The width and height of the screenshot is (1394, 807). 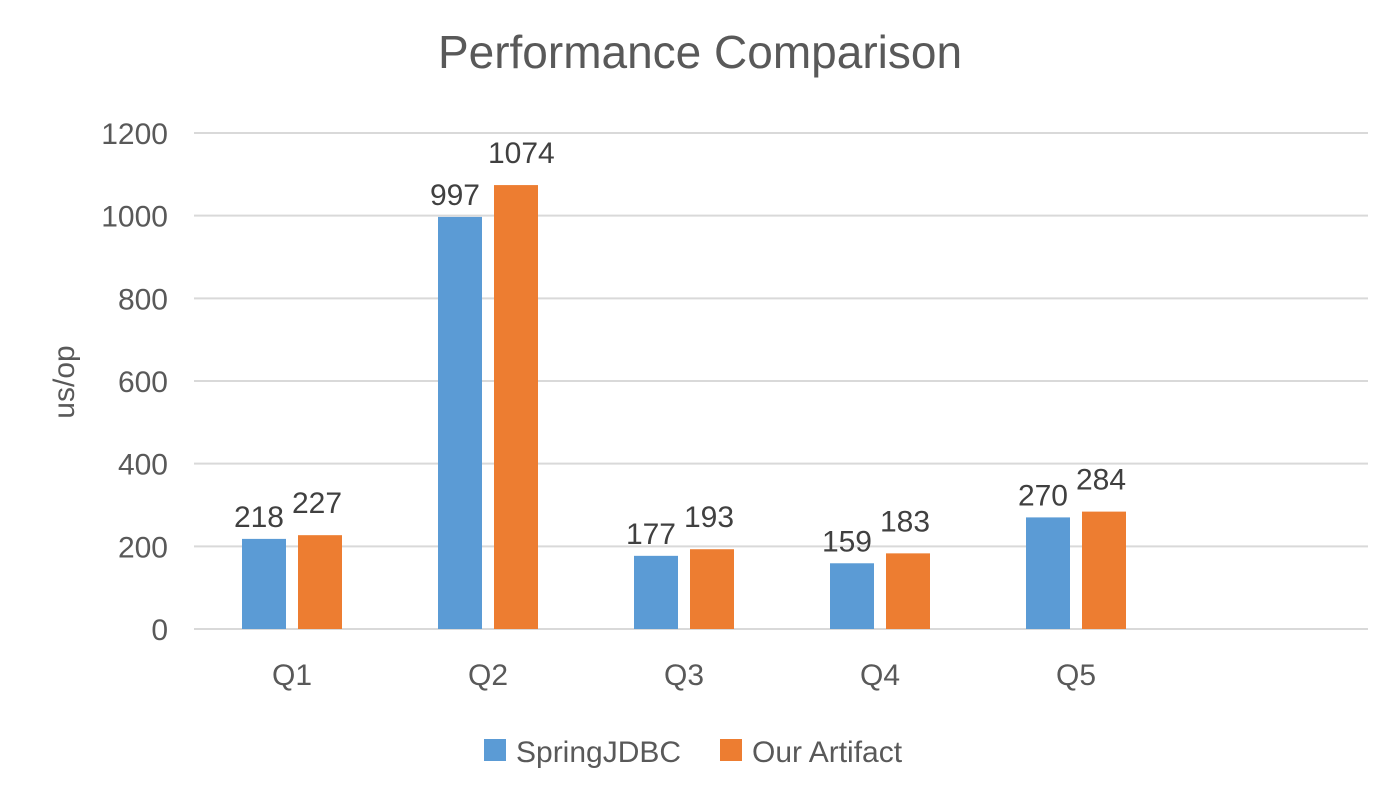 What do you see at coordinates (143, 382) in the screenshot?
I see `y-tick-label: 600` at bounding box center [143, 382].